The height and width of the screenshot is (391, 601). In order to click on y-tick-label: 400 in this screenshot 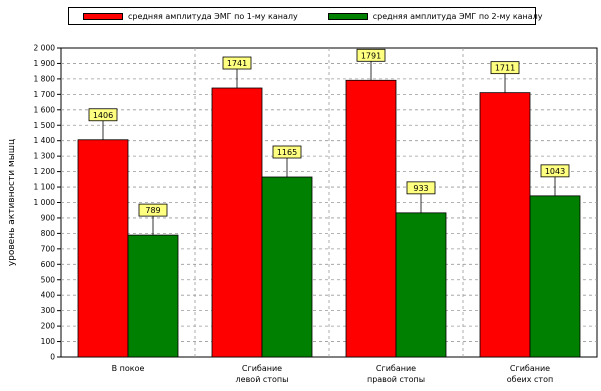, I will do `click(48, 295)`.